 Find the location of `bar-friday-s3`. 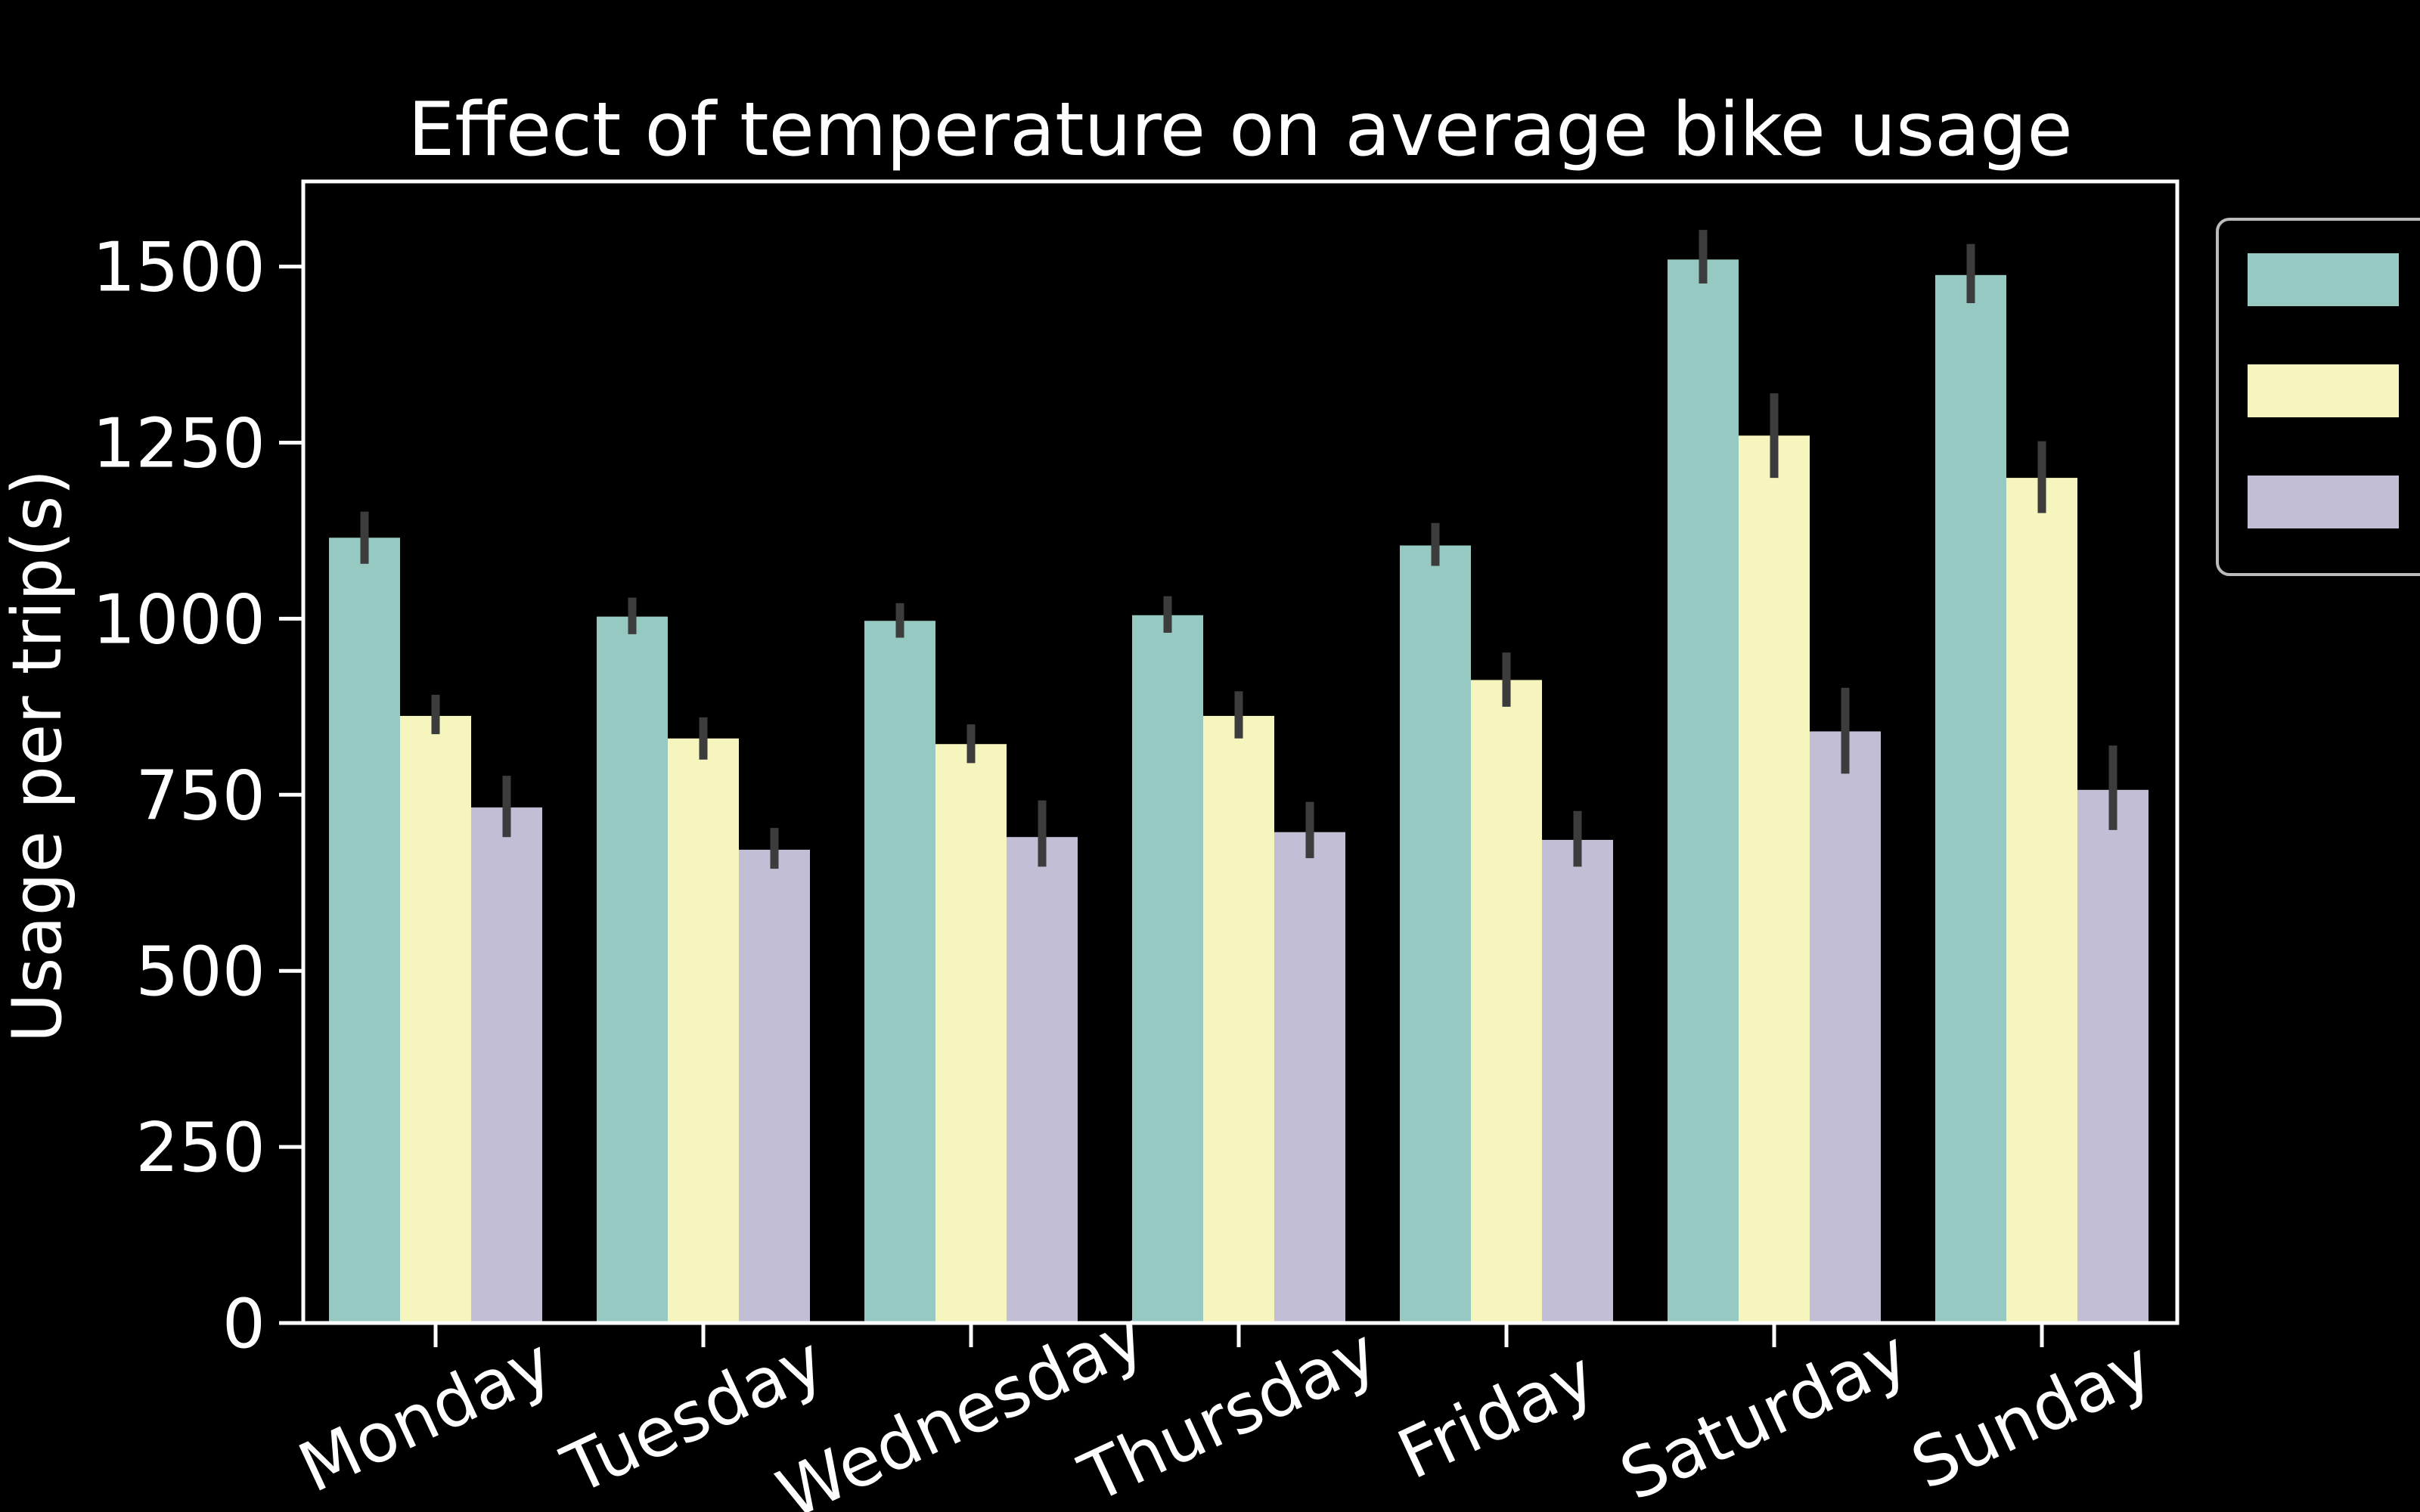

bar-friday-s3 is located at coordinates (1577, 1081).